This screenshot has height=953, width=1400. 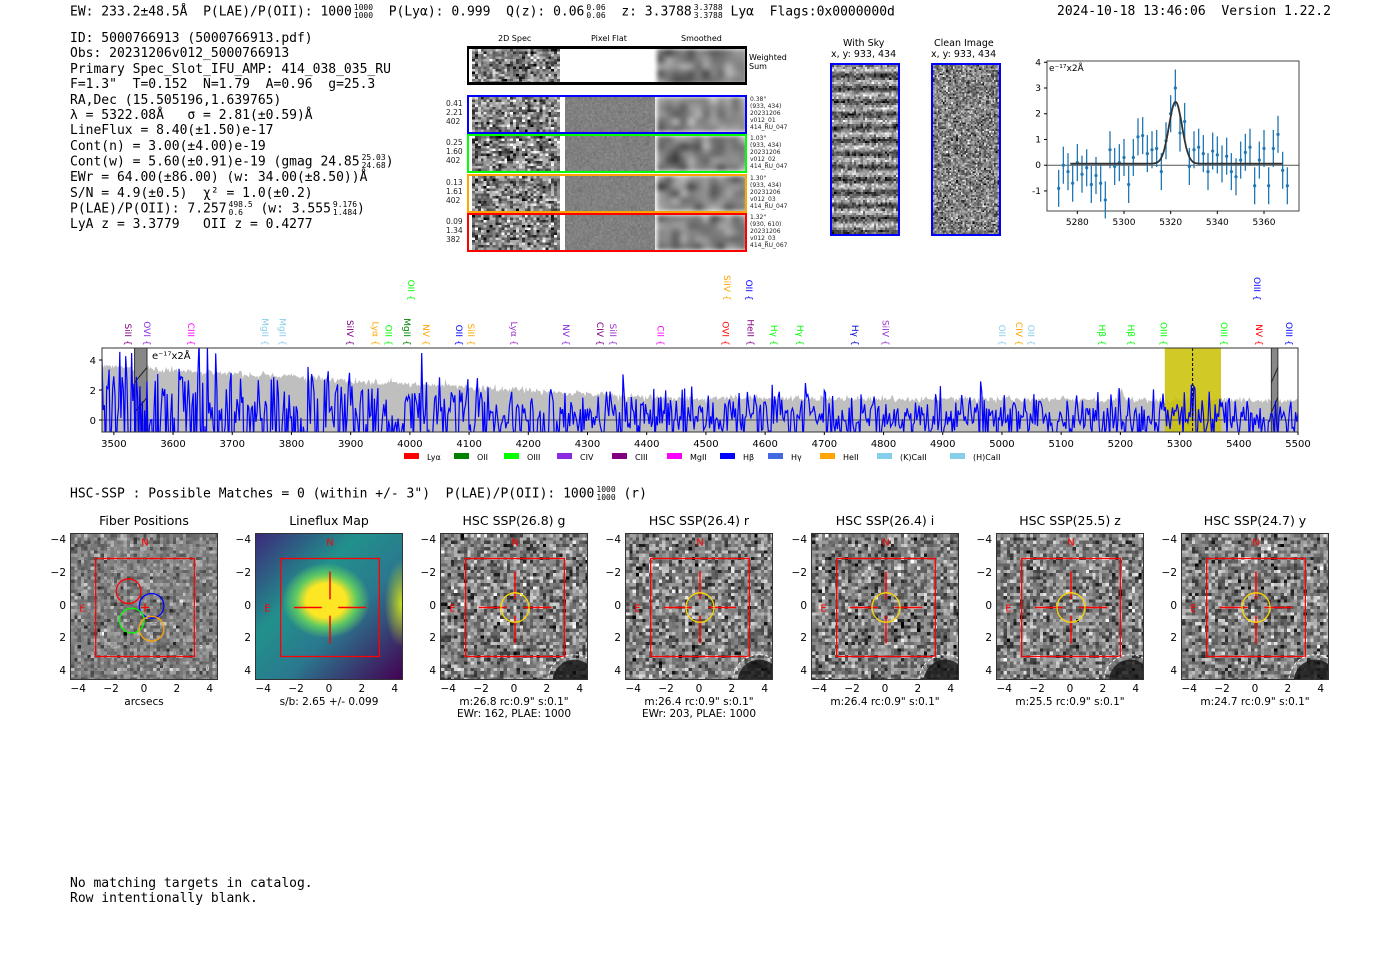 What do you see at coordinates (986, 457) in the screenshot?
I see `legend-label: (H)CaII` at bounding box center [986, 457].